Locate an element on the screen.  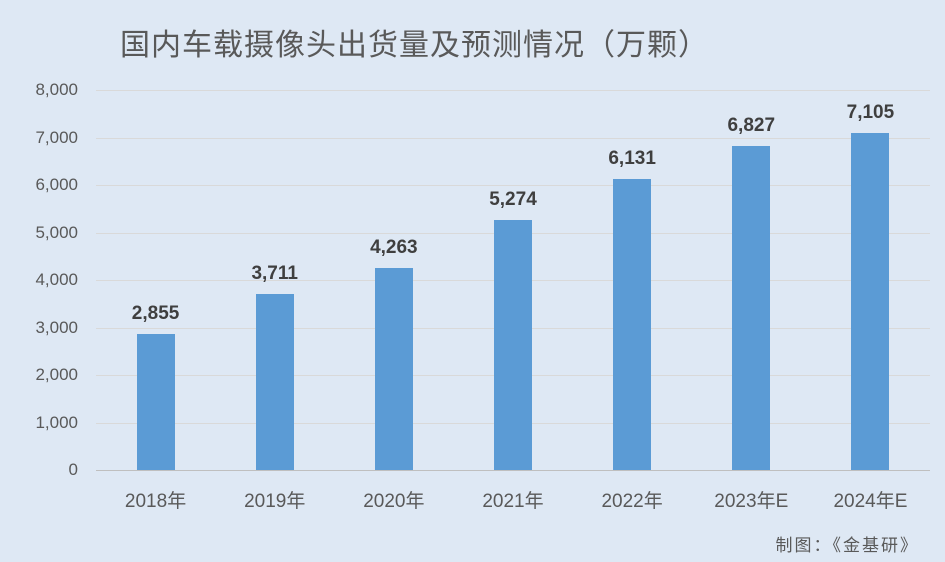
x-axis-tick-label: 2024年E is located at coordinates (870, 501).